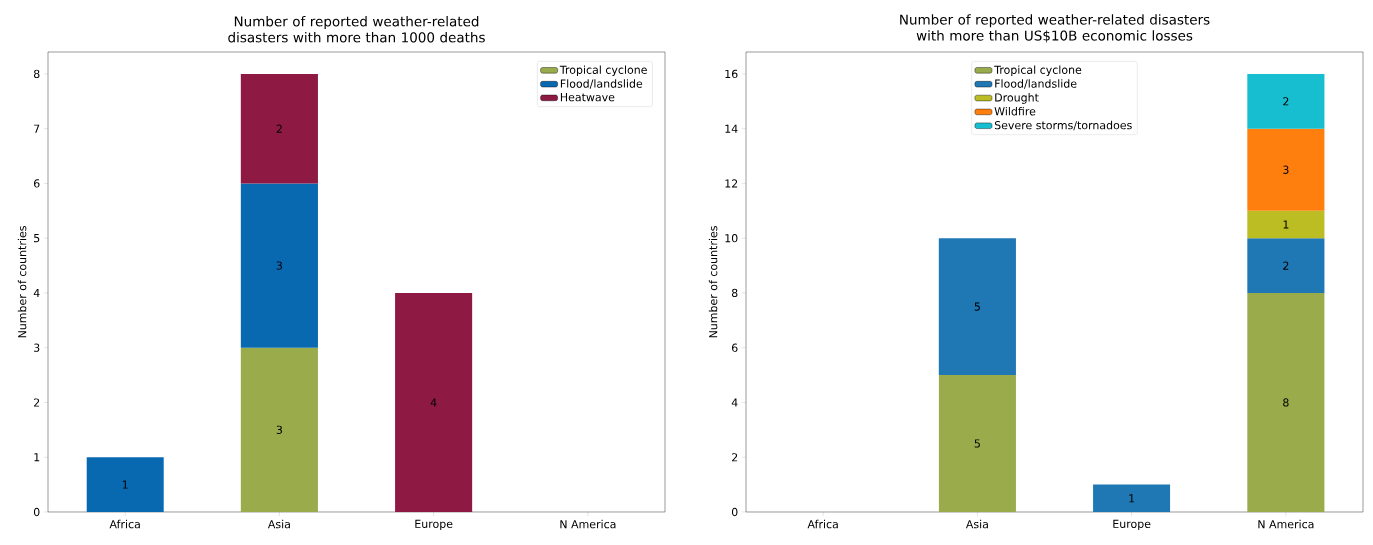 The height and width of the screenshot is (545, 1373). What do you see at coordinates (1055, 28) in the screenshot?
I see `chart-title: Number of reported weather-related disasters with more than US$10B economic losses` at bounding box center [1055, 28].